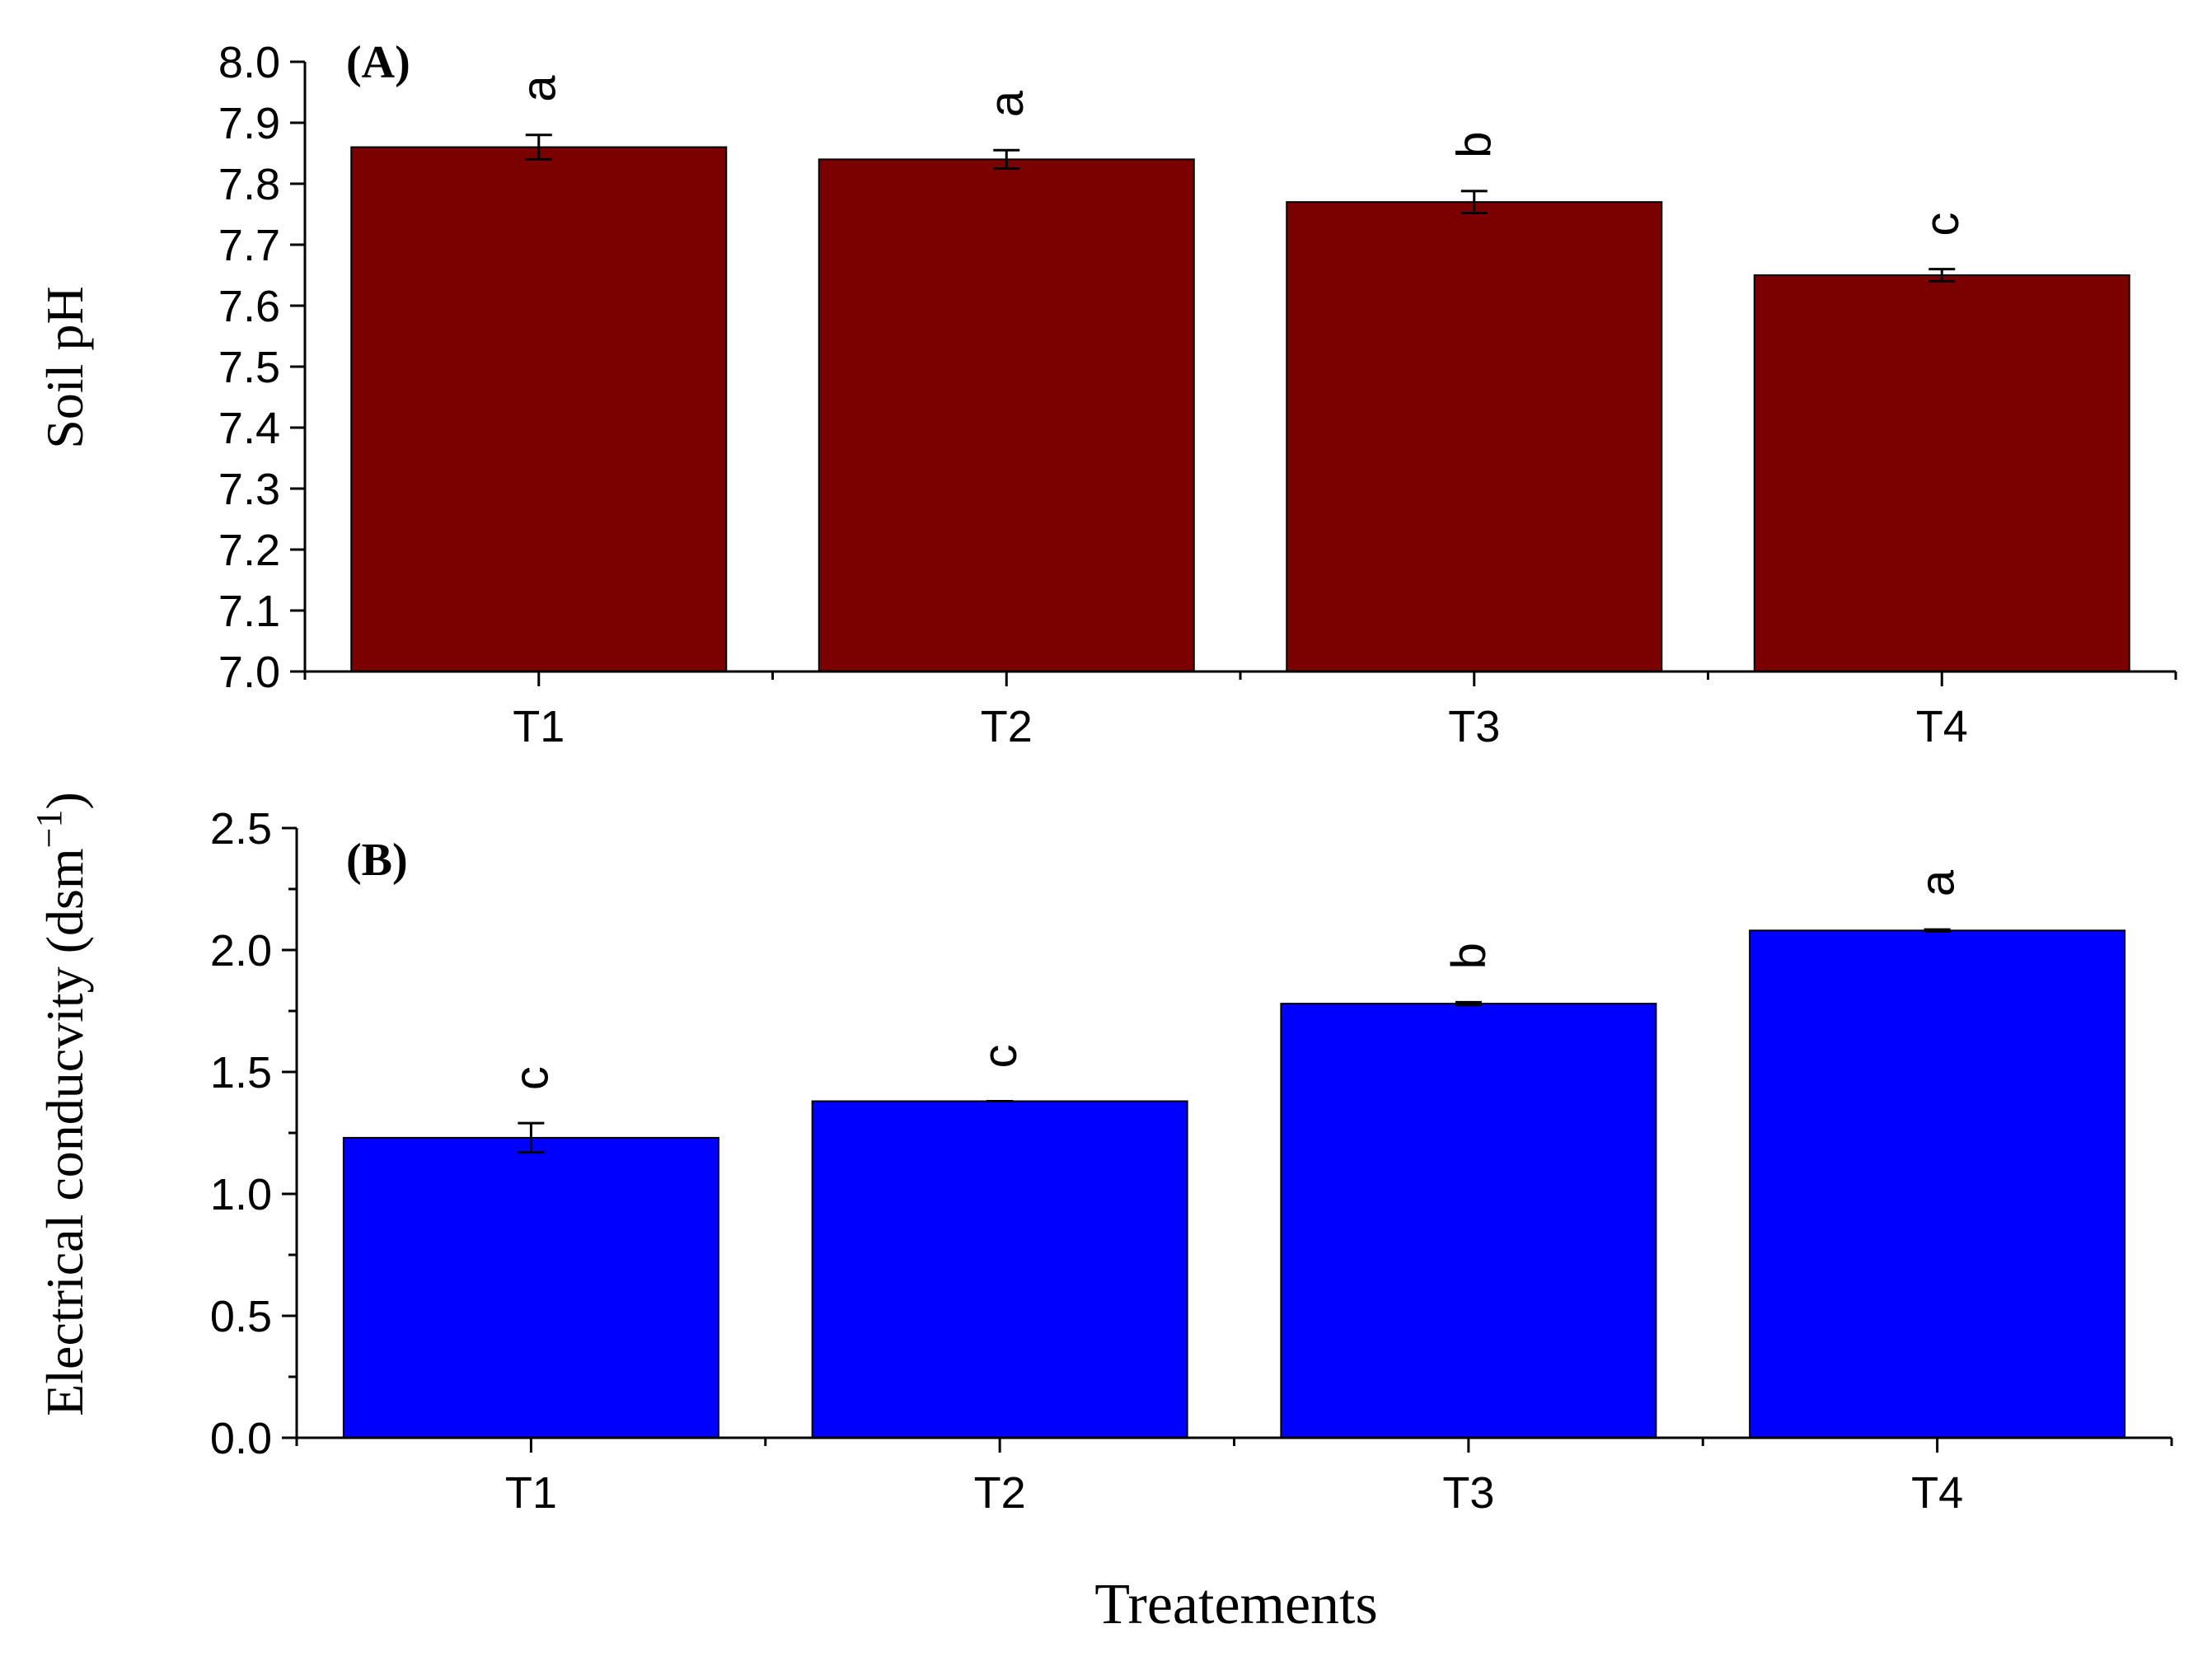 This screenshot has width=2212, height=1666. I want to click on y-tick-label: 1.0, so click(241, 1194).